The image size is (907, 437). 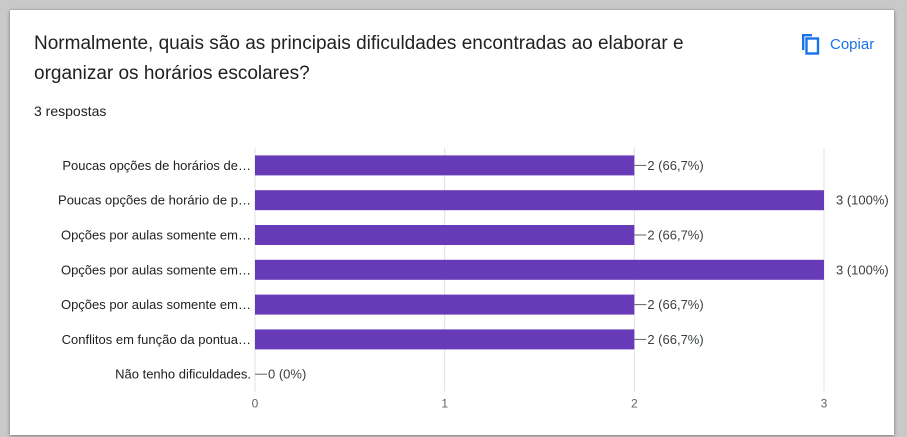 I want to click on copy-icon, so click(x=810, y=44).